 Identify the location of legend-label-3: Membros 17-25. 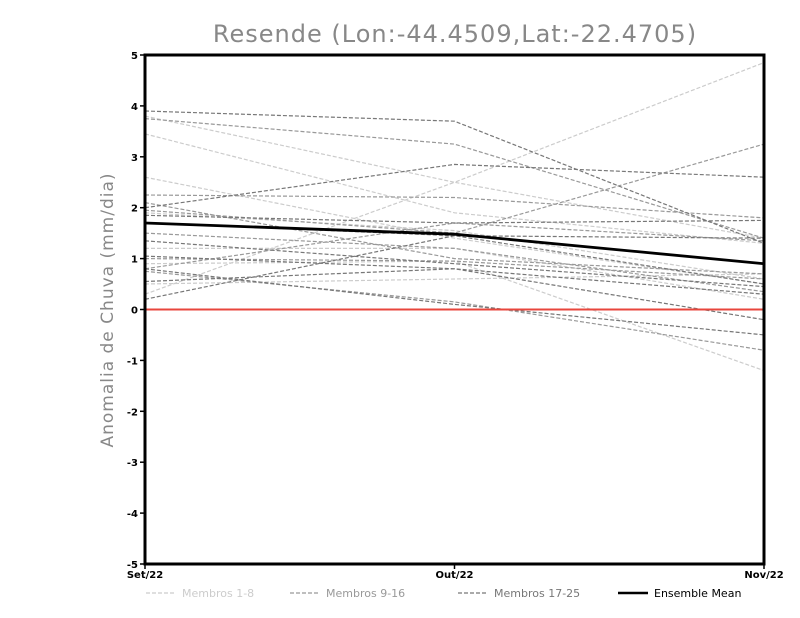
(537, 593).